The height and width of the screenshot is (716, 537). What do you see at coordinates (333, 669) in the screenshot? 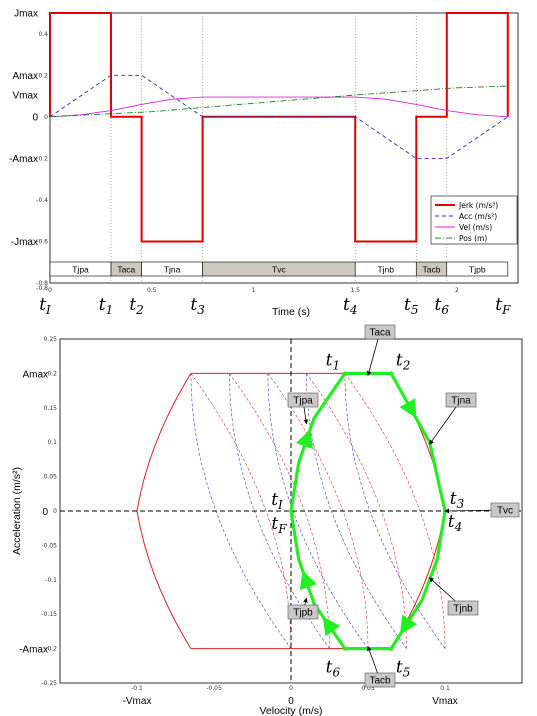
I see `phase-point-label-6: t6` at bounding box center [333, 669].